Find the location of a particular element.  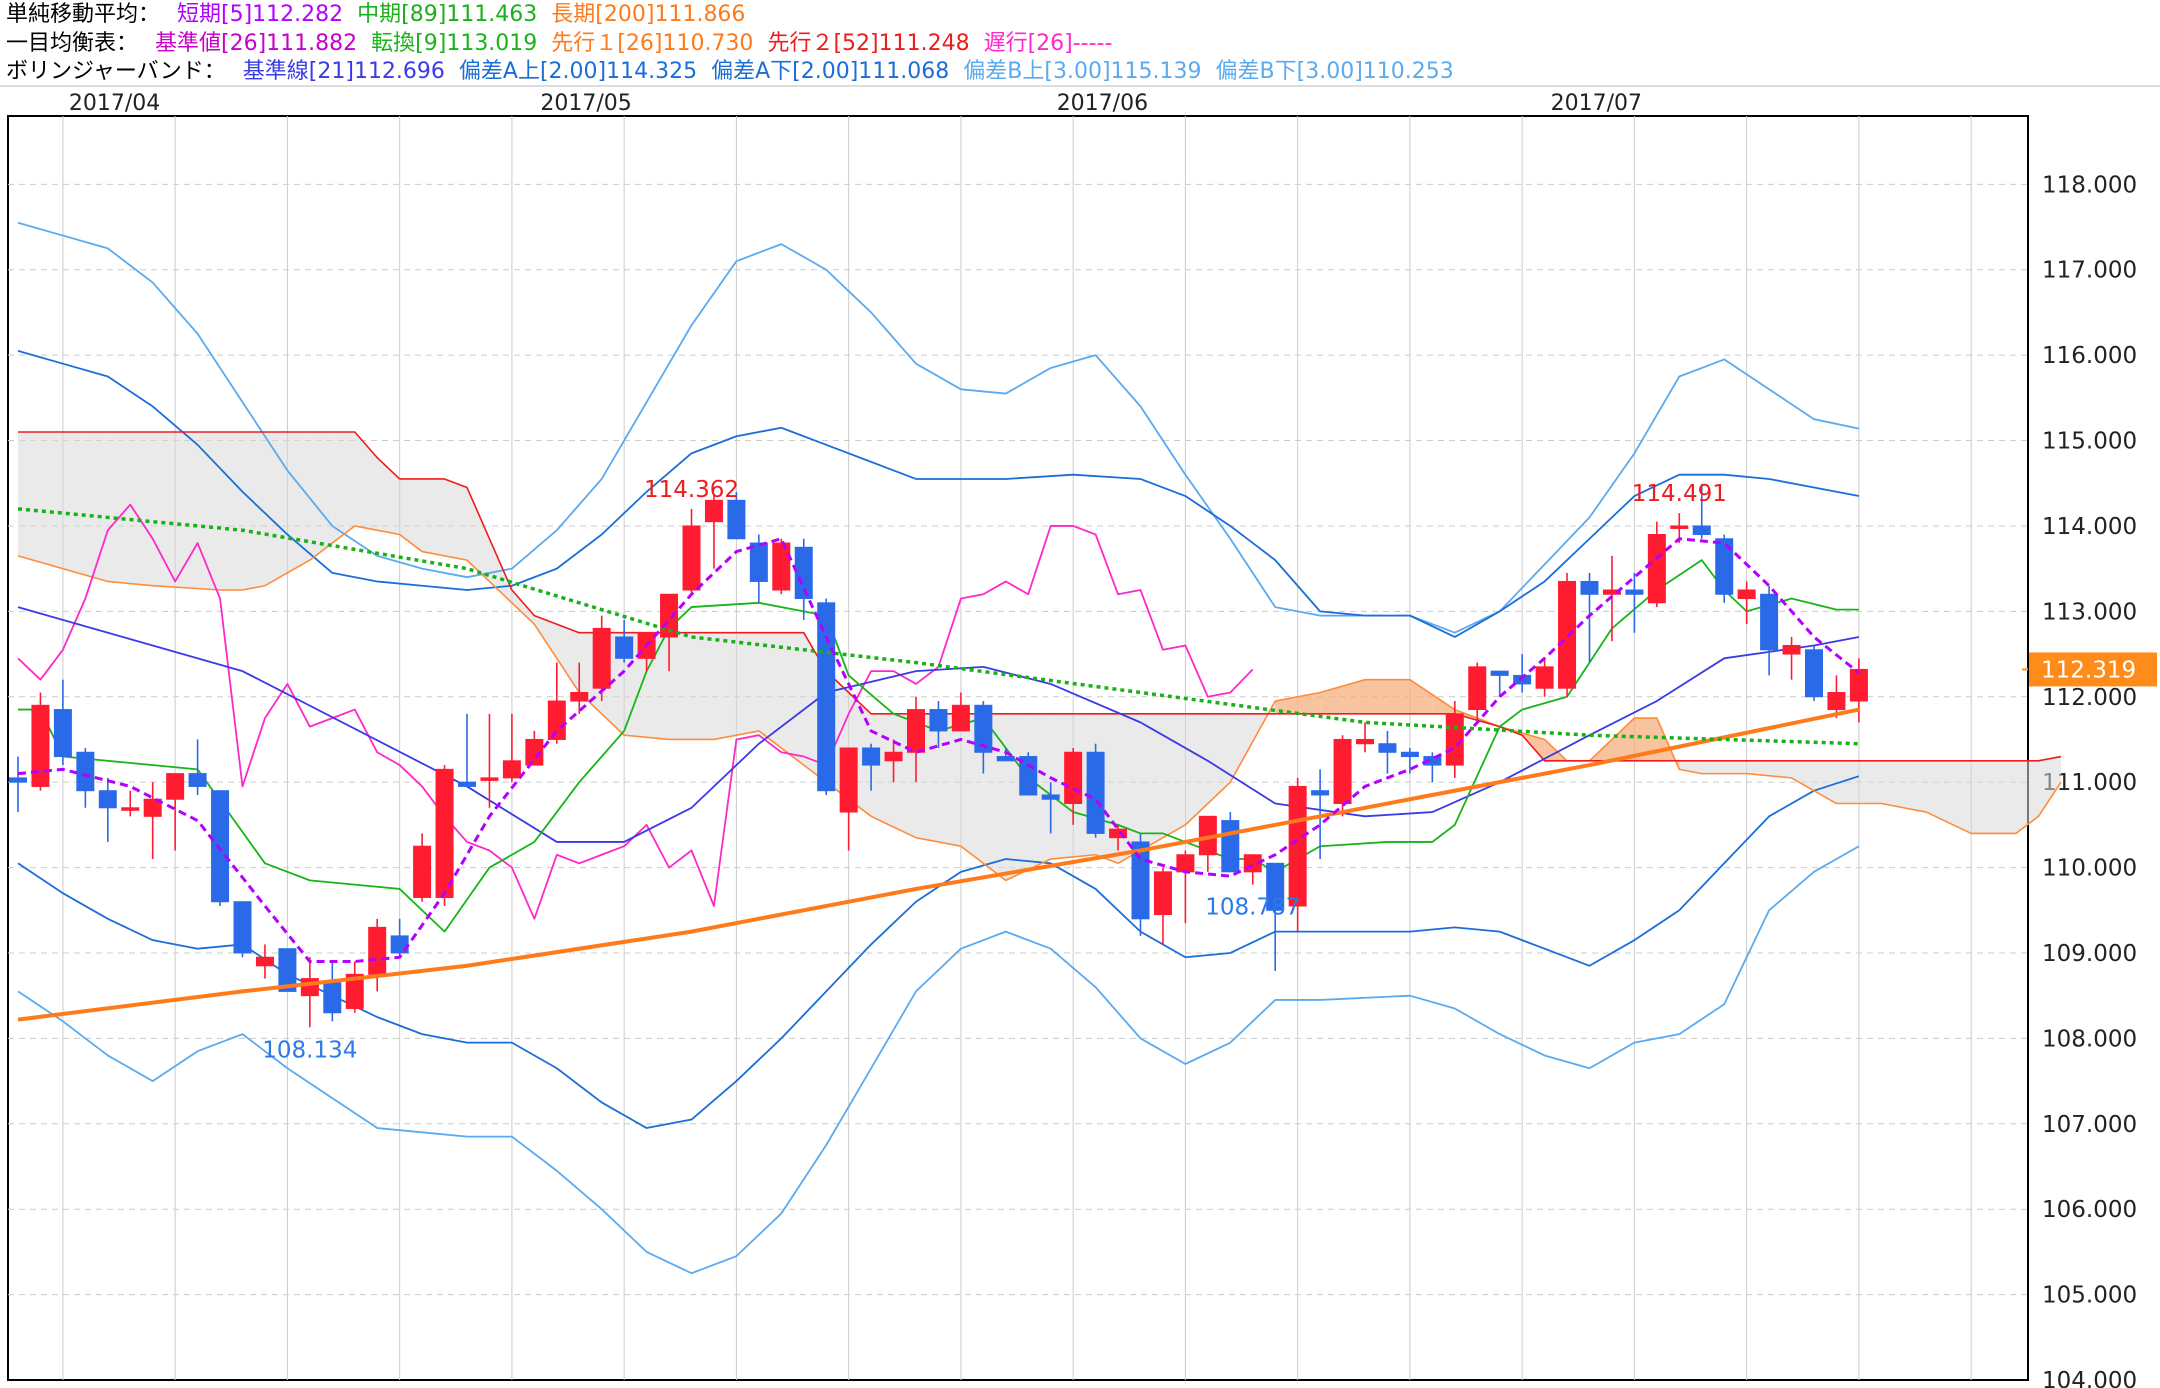

legend-ichimoku-head: 一目均衡表： is located at coordinates (72, 43).